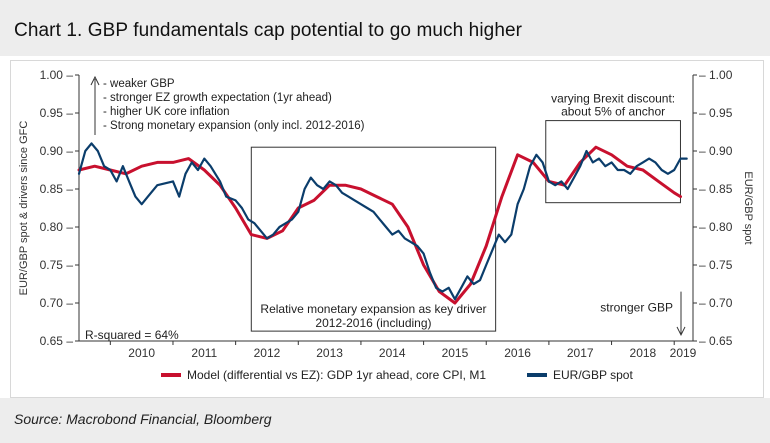 This screenshot has height=443, width=770. What do you see at coordinates (681, 331) in the screenshot?
I see `stronger-gbp-arrowhead` at bounding box center [681, 331].